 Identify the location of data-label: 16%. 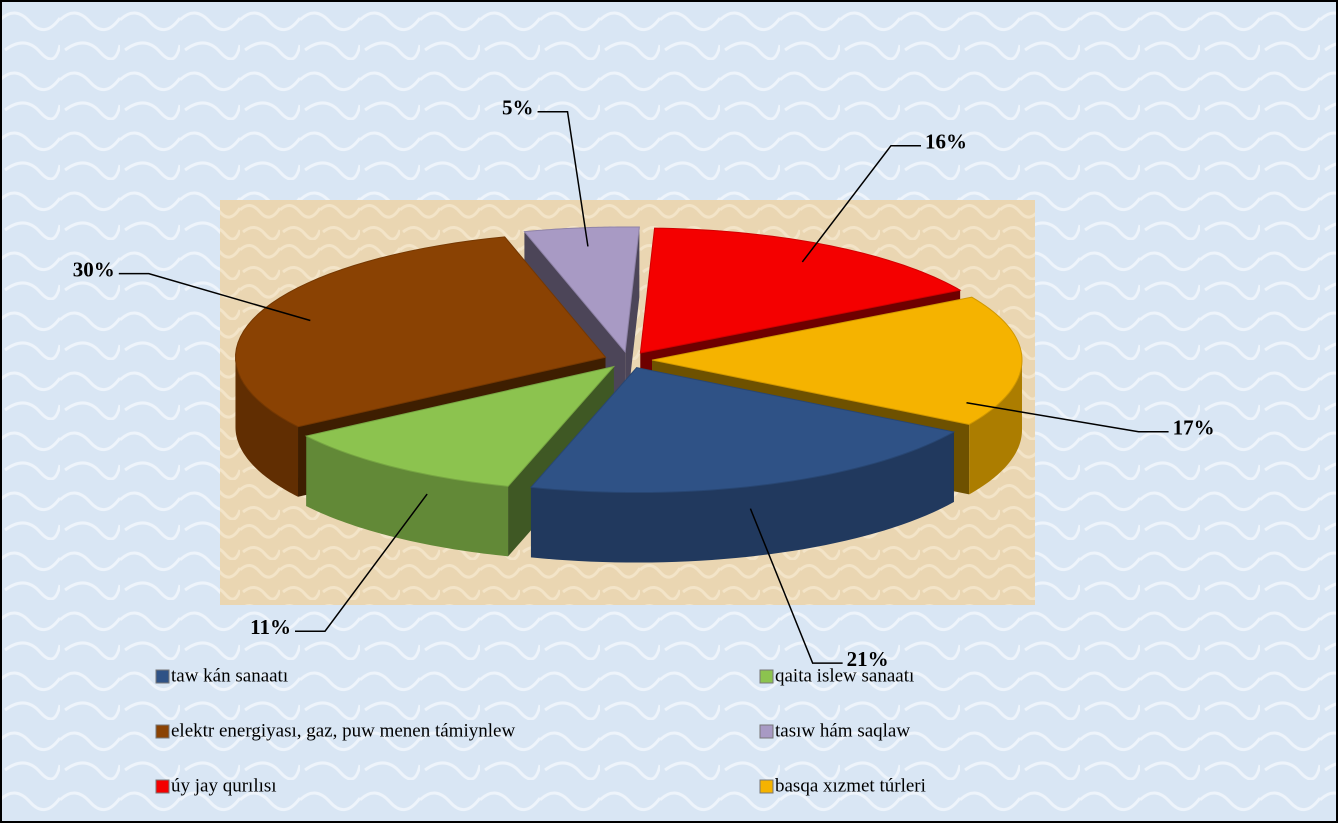
(946, 142).